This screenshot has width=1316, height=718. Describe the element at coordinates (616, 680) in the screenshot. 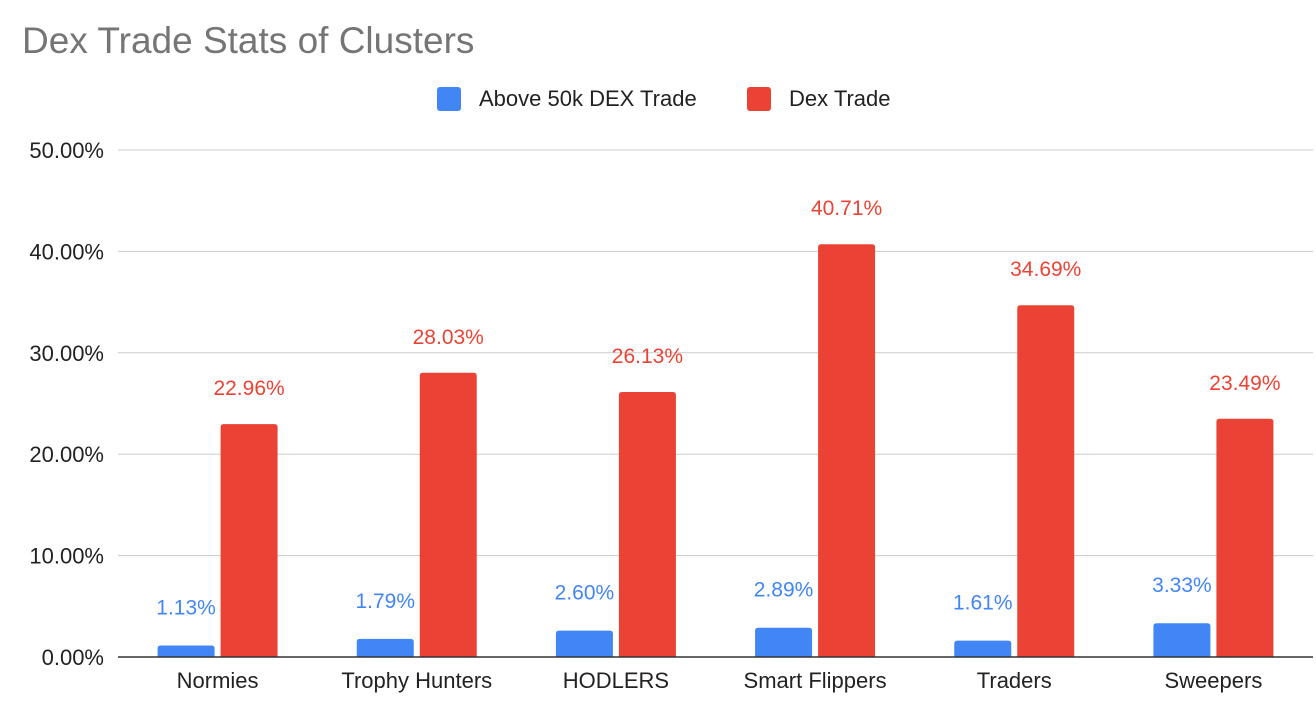

I see `x-category-label: HODLERS` at that location.